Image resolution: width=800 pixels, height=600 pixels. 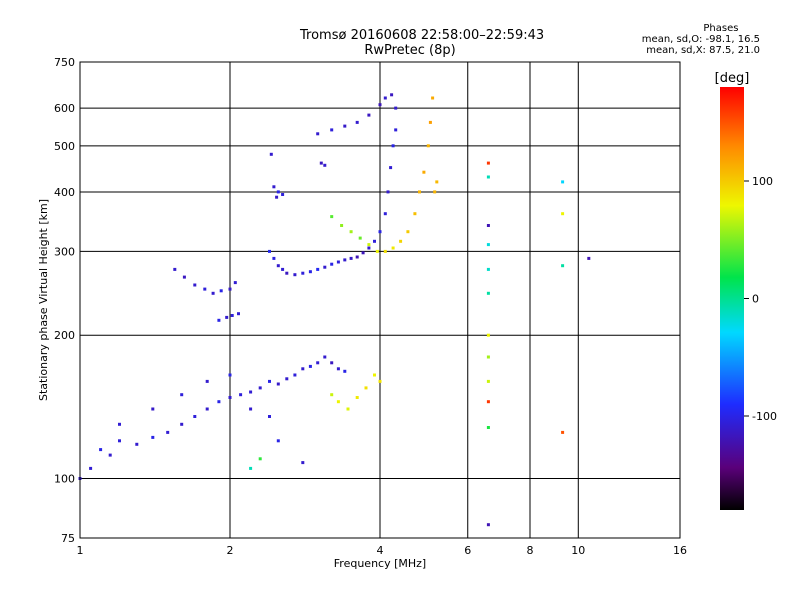 What do you see at coordinates (764, 416) in the screenshot?
I see `colorbar-tick-label: -100` at bounding box center [764, 416].